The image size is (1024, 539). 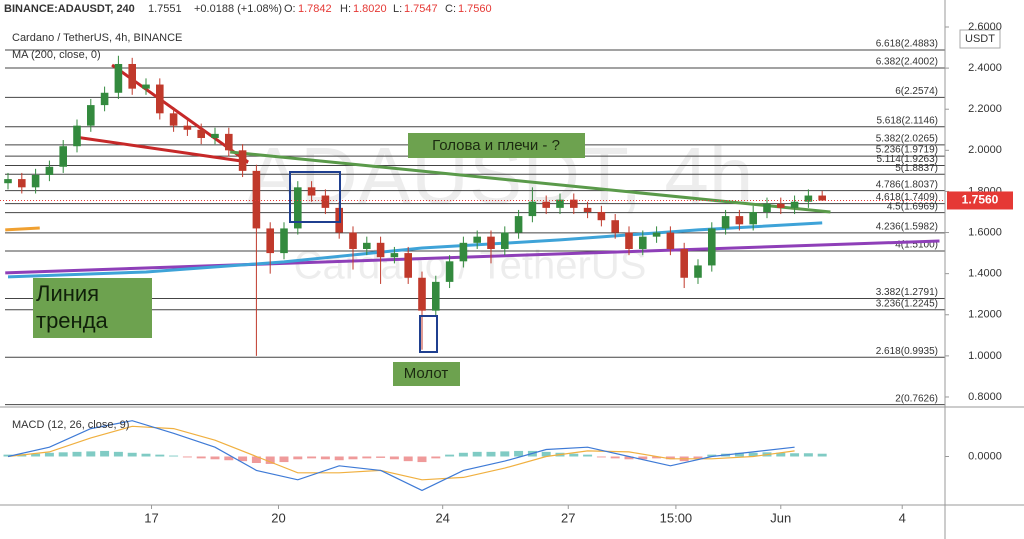 I want to click on y-tick-label: 2.6000, so click(x=985, y=27).